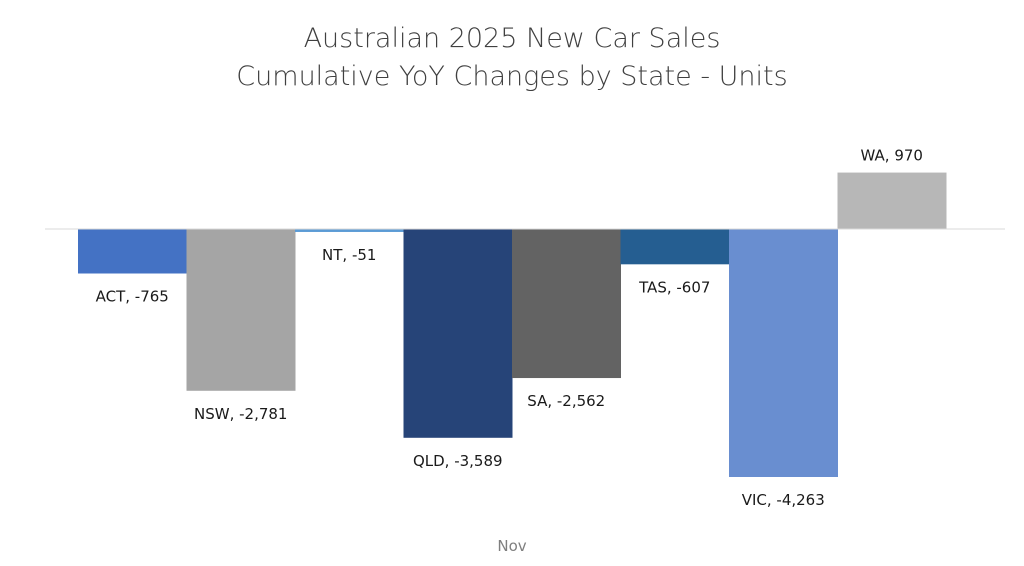 This screenshot has height=566, width=1024. Describe the element at coordinates (511, 546) in the screenshot. I see `category-label: Nov` at that location.